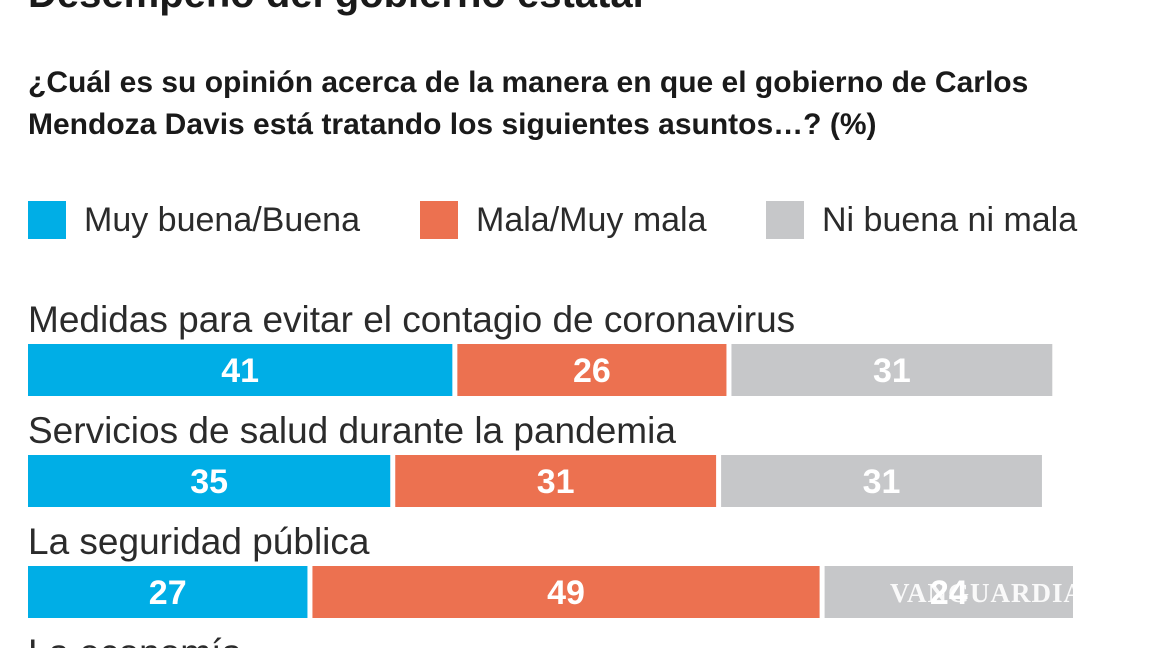  I want to click on legend-label-positive: Muy buena/Buena, so click(222, 219).